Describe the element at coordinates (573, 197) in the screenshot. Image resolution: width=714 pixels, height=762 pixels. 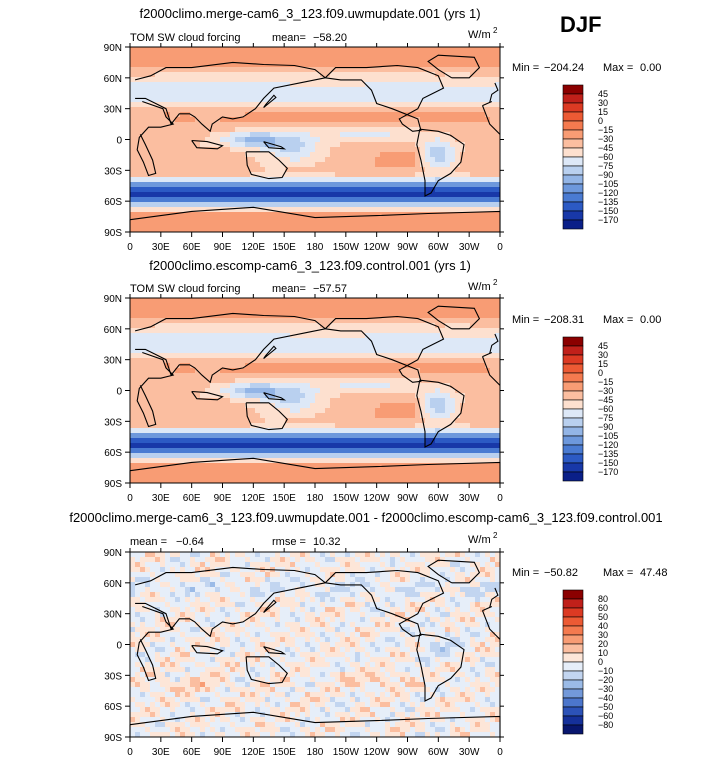
I see `colorbar-swatch` at that location.